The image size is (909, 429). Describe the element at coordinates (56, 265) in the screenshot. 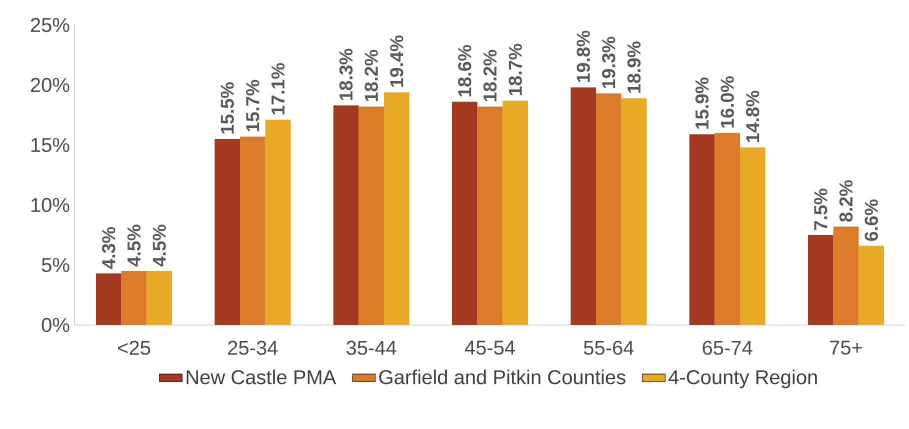

I see `y-tick-label: 5%` at that location.